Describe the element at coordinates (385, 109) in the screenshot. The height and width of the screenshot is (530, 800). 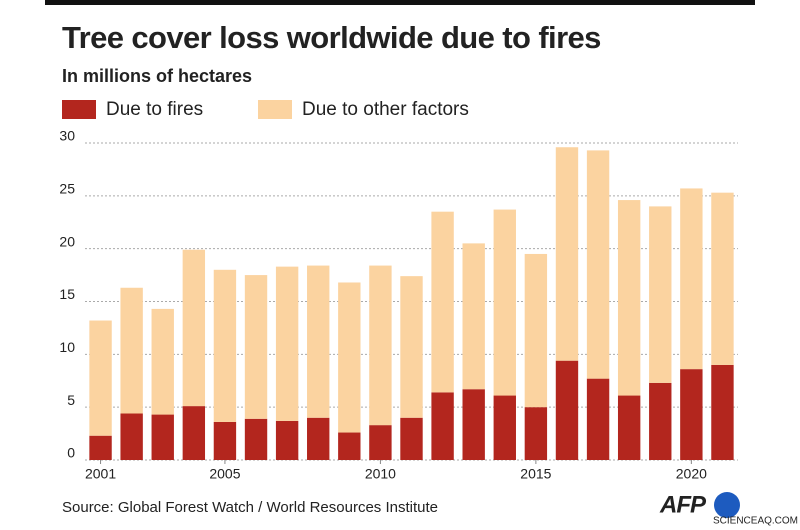
I see `legend-label: Due to other factors` at that location.